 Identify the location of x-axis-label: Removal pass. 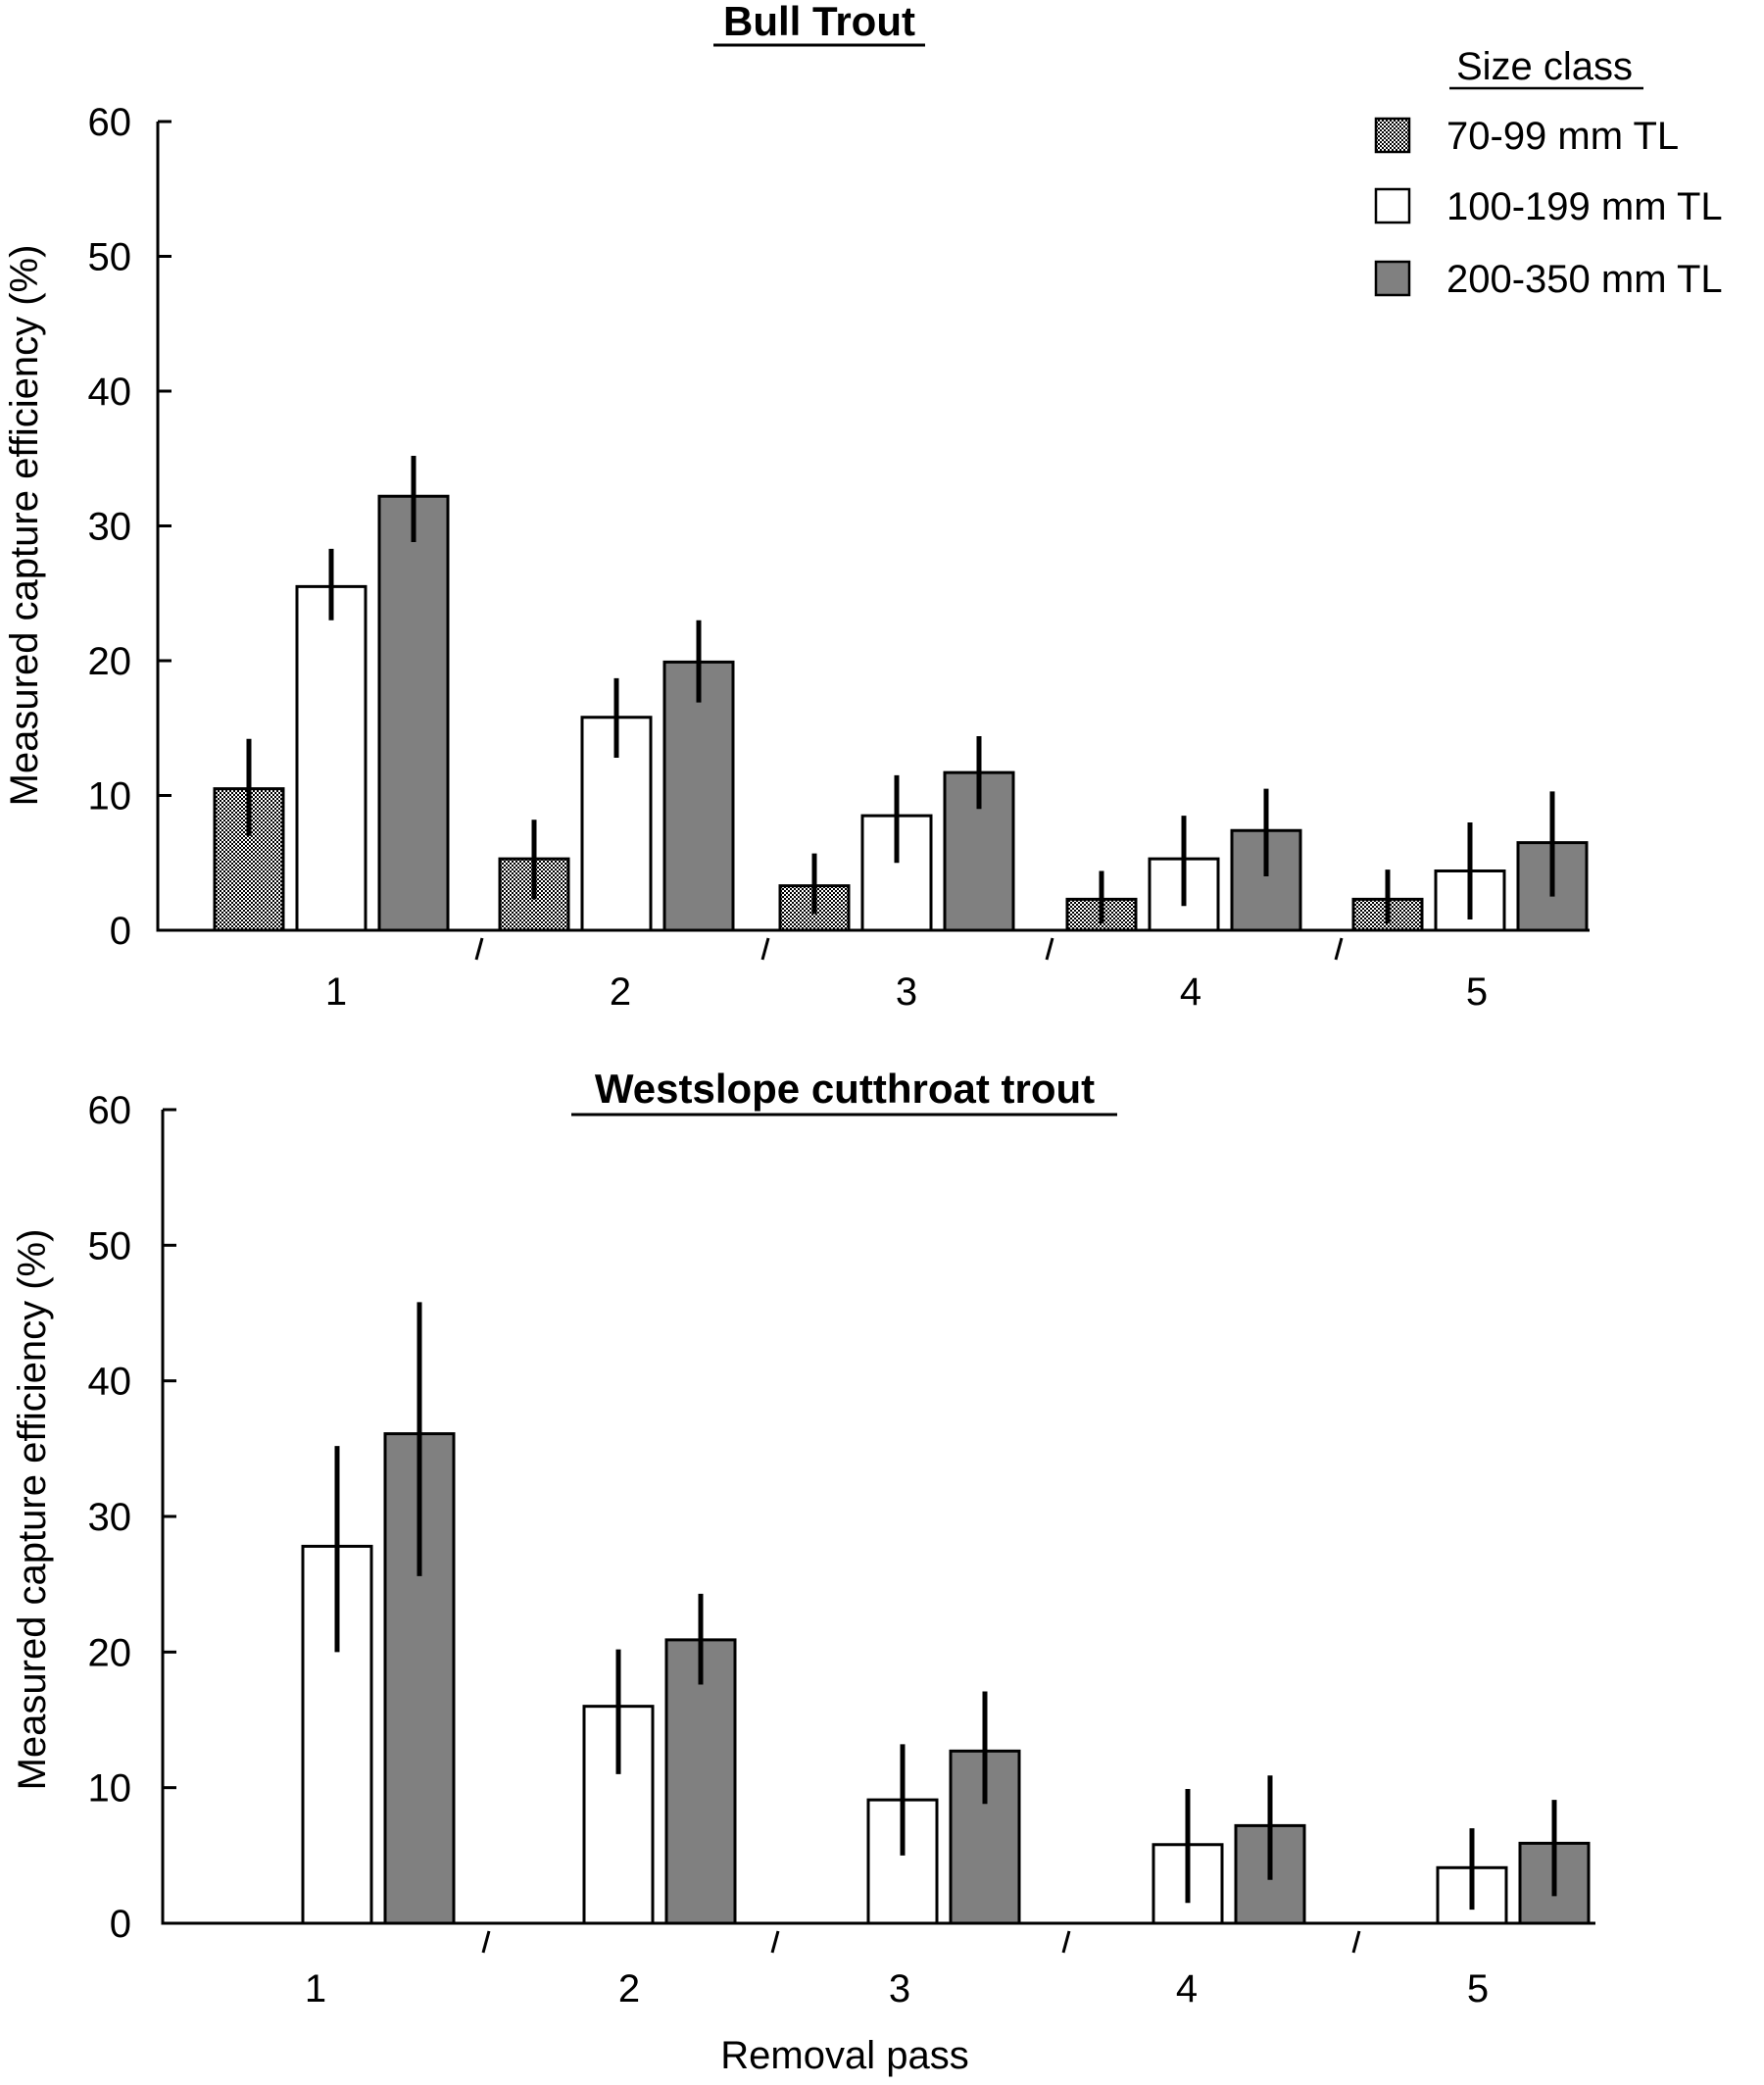
(844, 2055).